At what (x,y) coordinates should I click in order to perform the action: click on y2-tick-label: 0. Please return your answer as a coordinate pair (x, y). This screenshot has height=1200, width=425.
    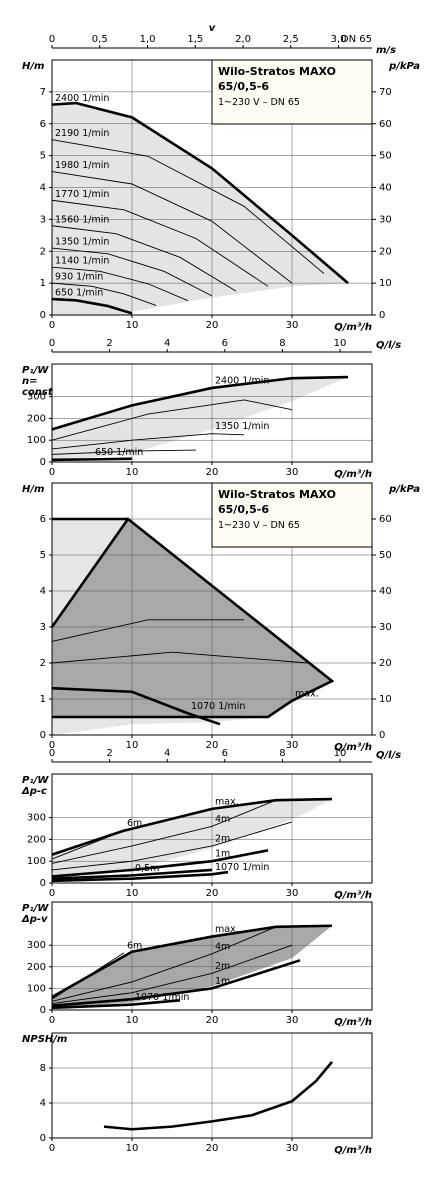
    Looking at the image, I should click on (382, 315).